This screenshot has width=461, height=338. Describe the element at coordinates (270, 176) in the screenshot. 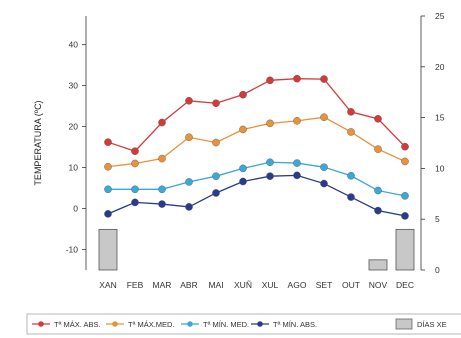

I see `series-3-point-xul` at that location.